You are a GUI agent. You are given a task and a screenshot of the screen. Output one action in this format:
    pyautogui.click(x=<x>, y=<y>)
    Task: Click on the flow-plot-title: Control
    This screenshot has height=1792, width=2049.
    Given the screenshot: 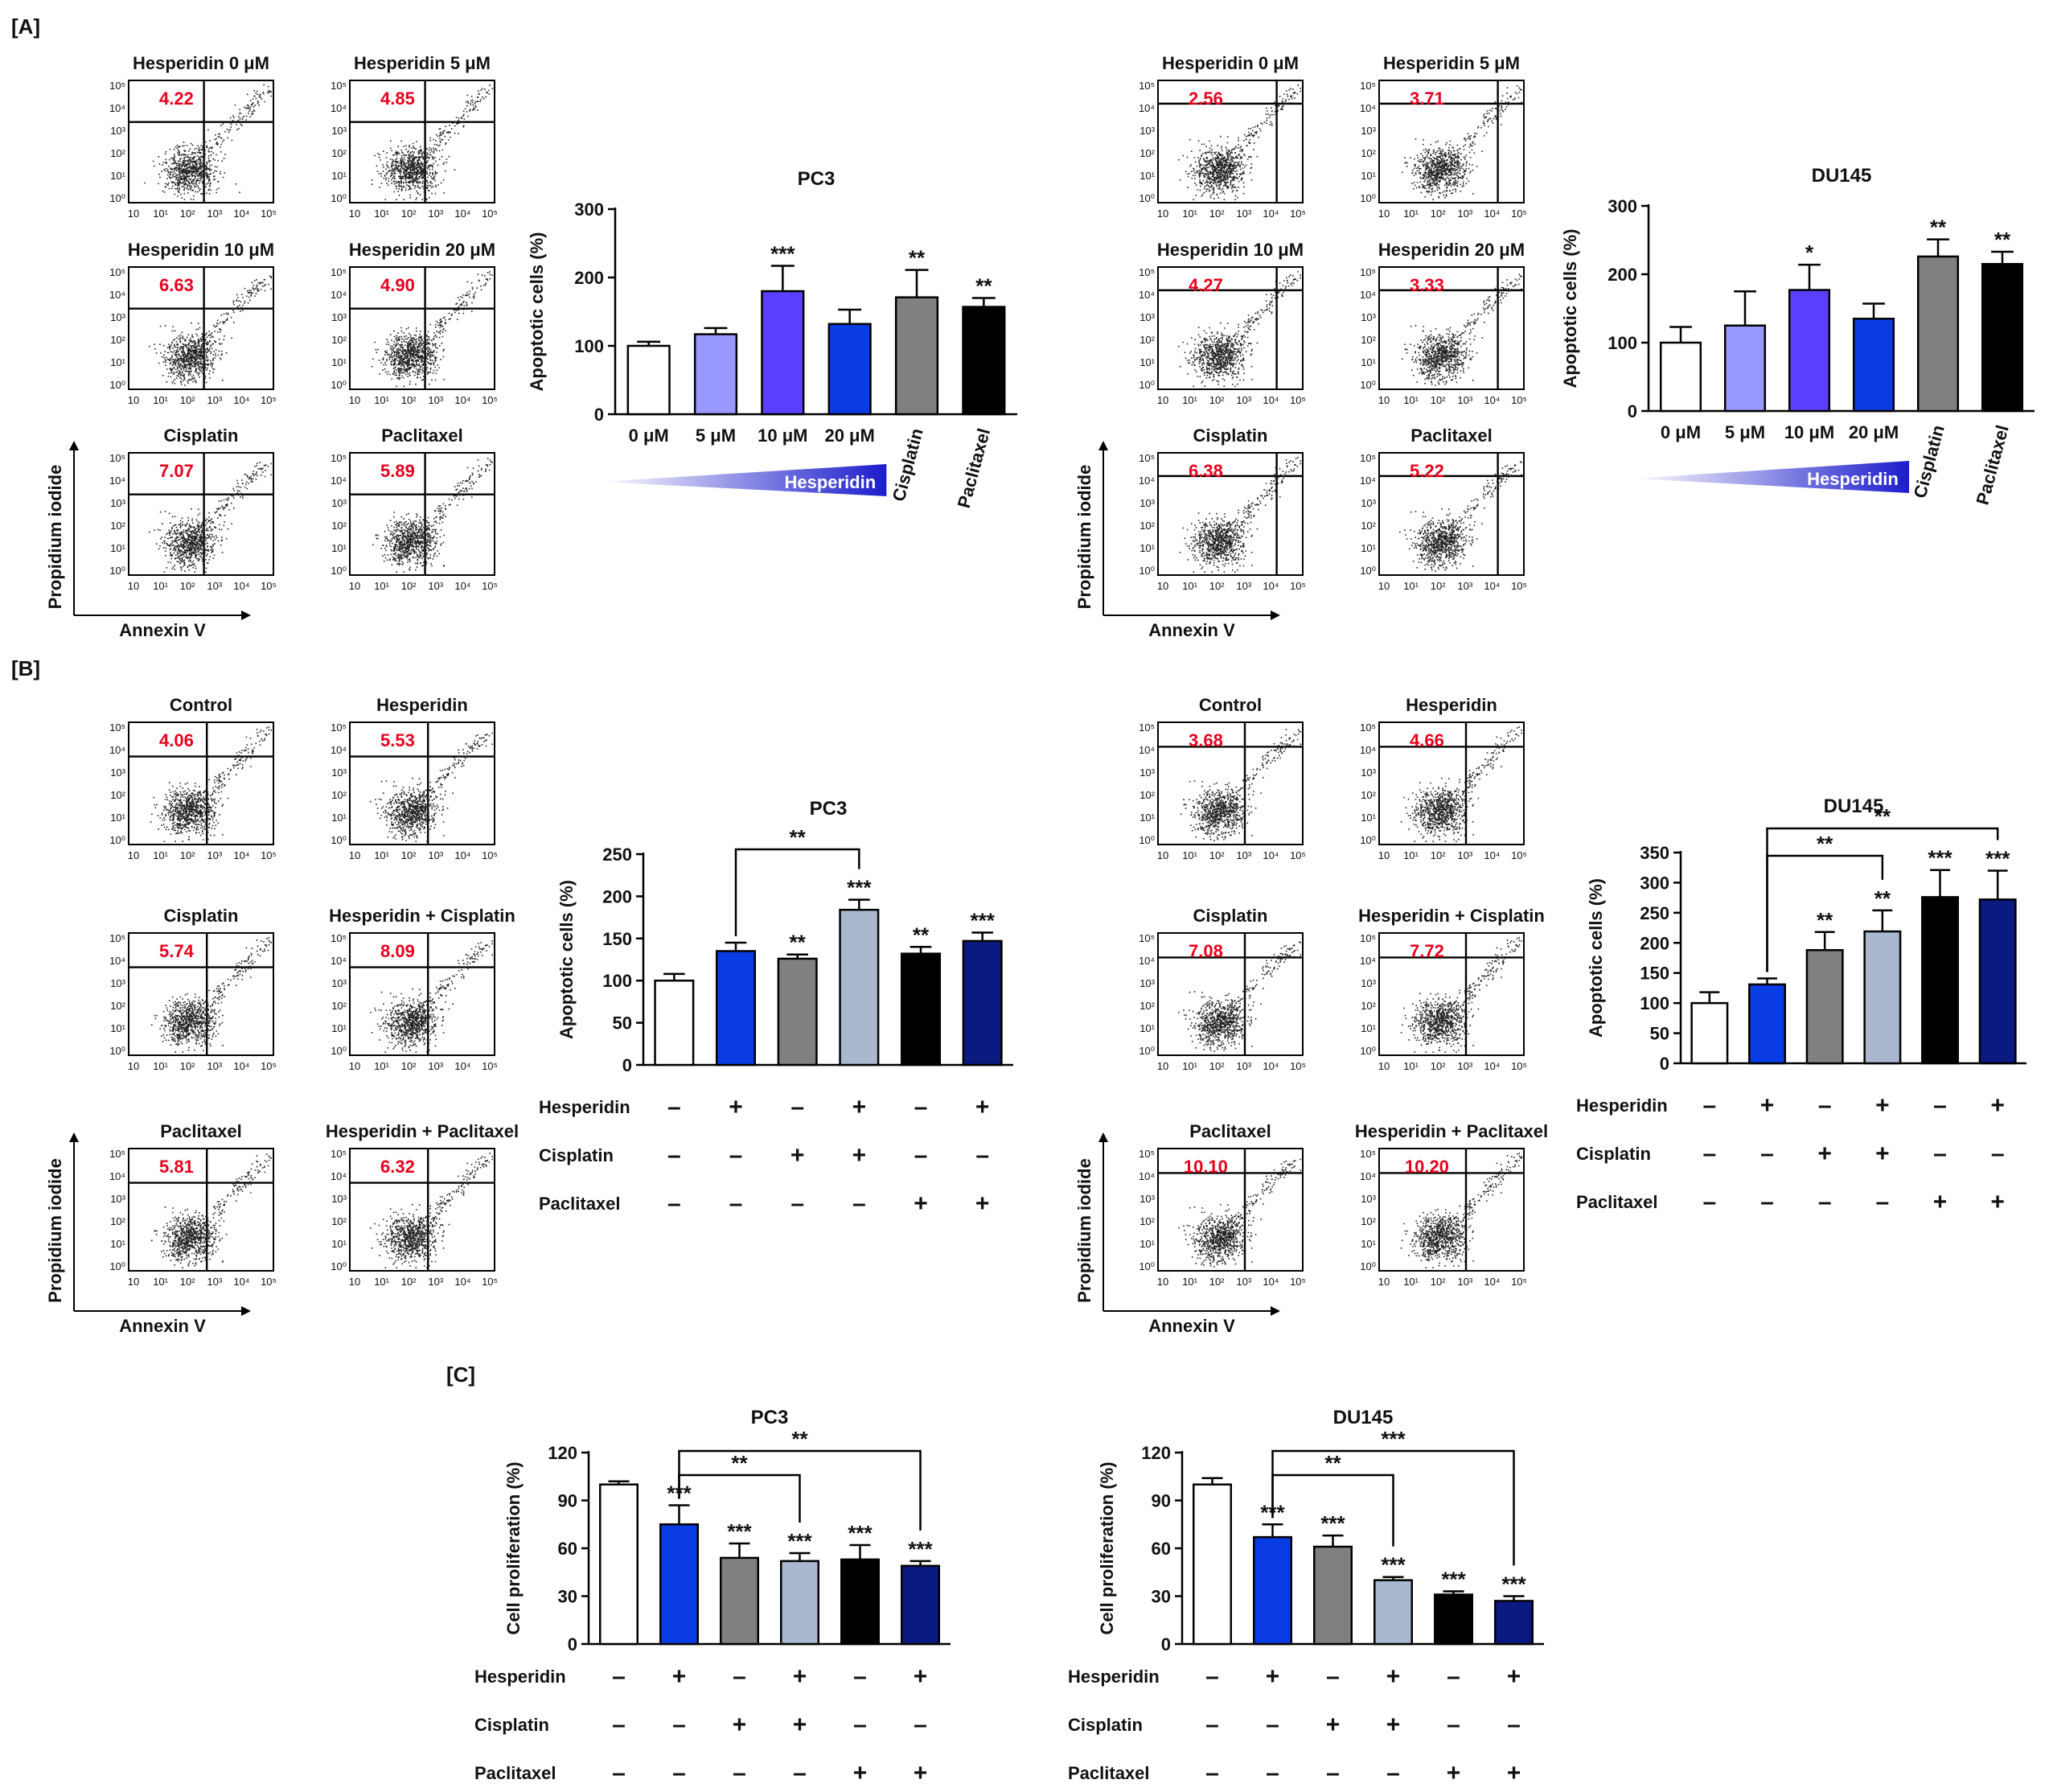 What is the action you would take?
    pyautogui.click(x=1230, y=705)
    